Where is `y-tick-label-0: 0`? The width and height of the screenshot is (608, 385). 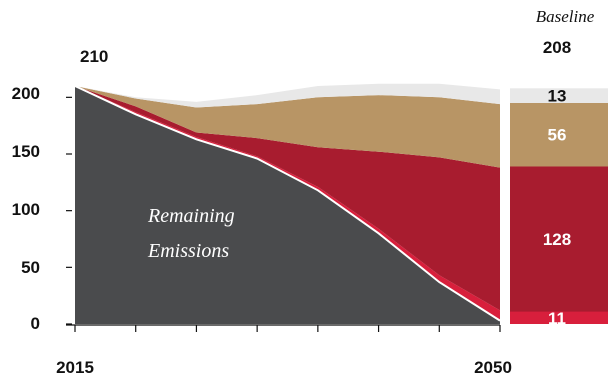
y-tick-label-0: 0 is located at coordinates (35, 323).